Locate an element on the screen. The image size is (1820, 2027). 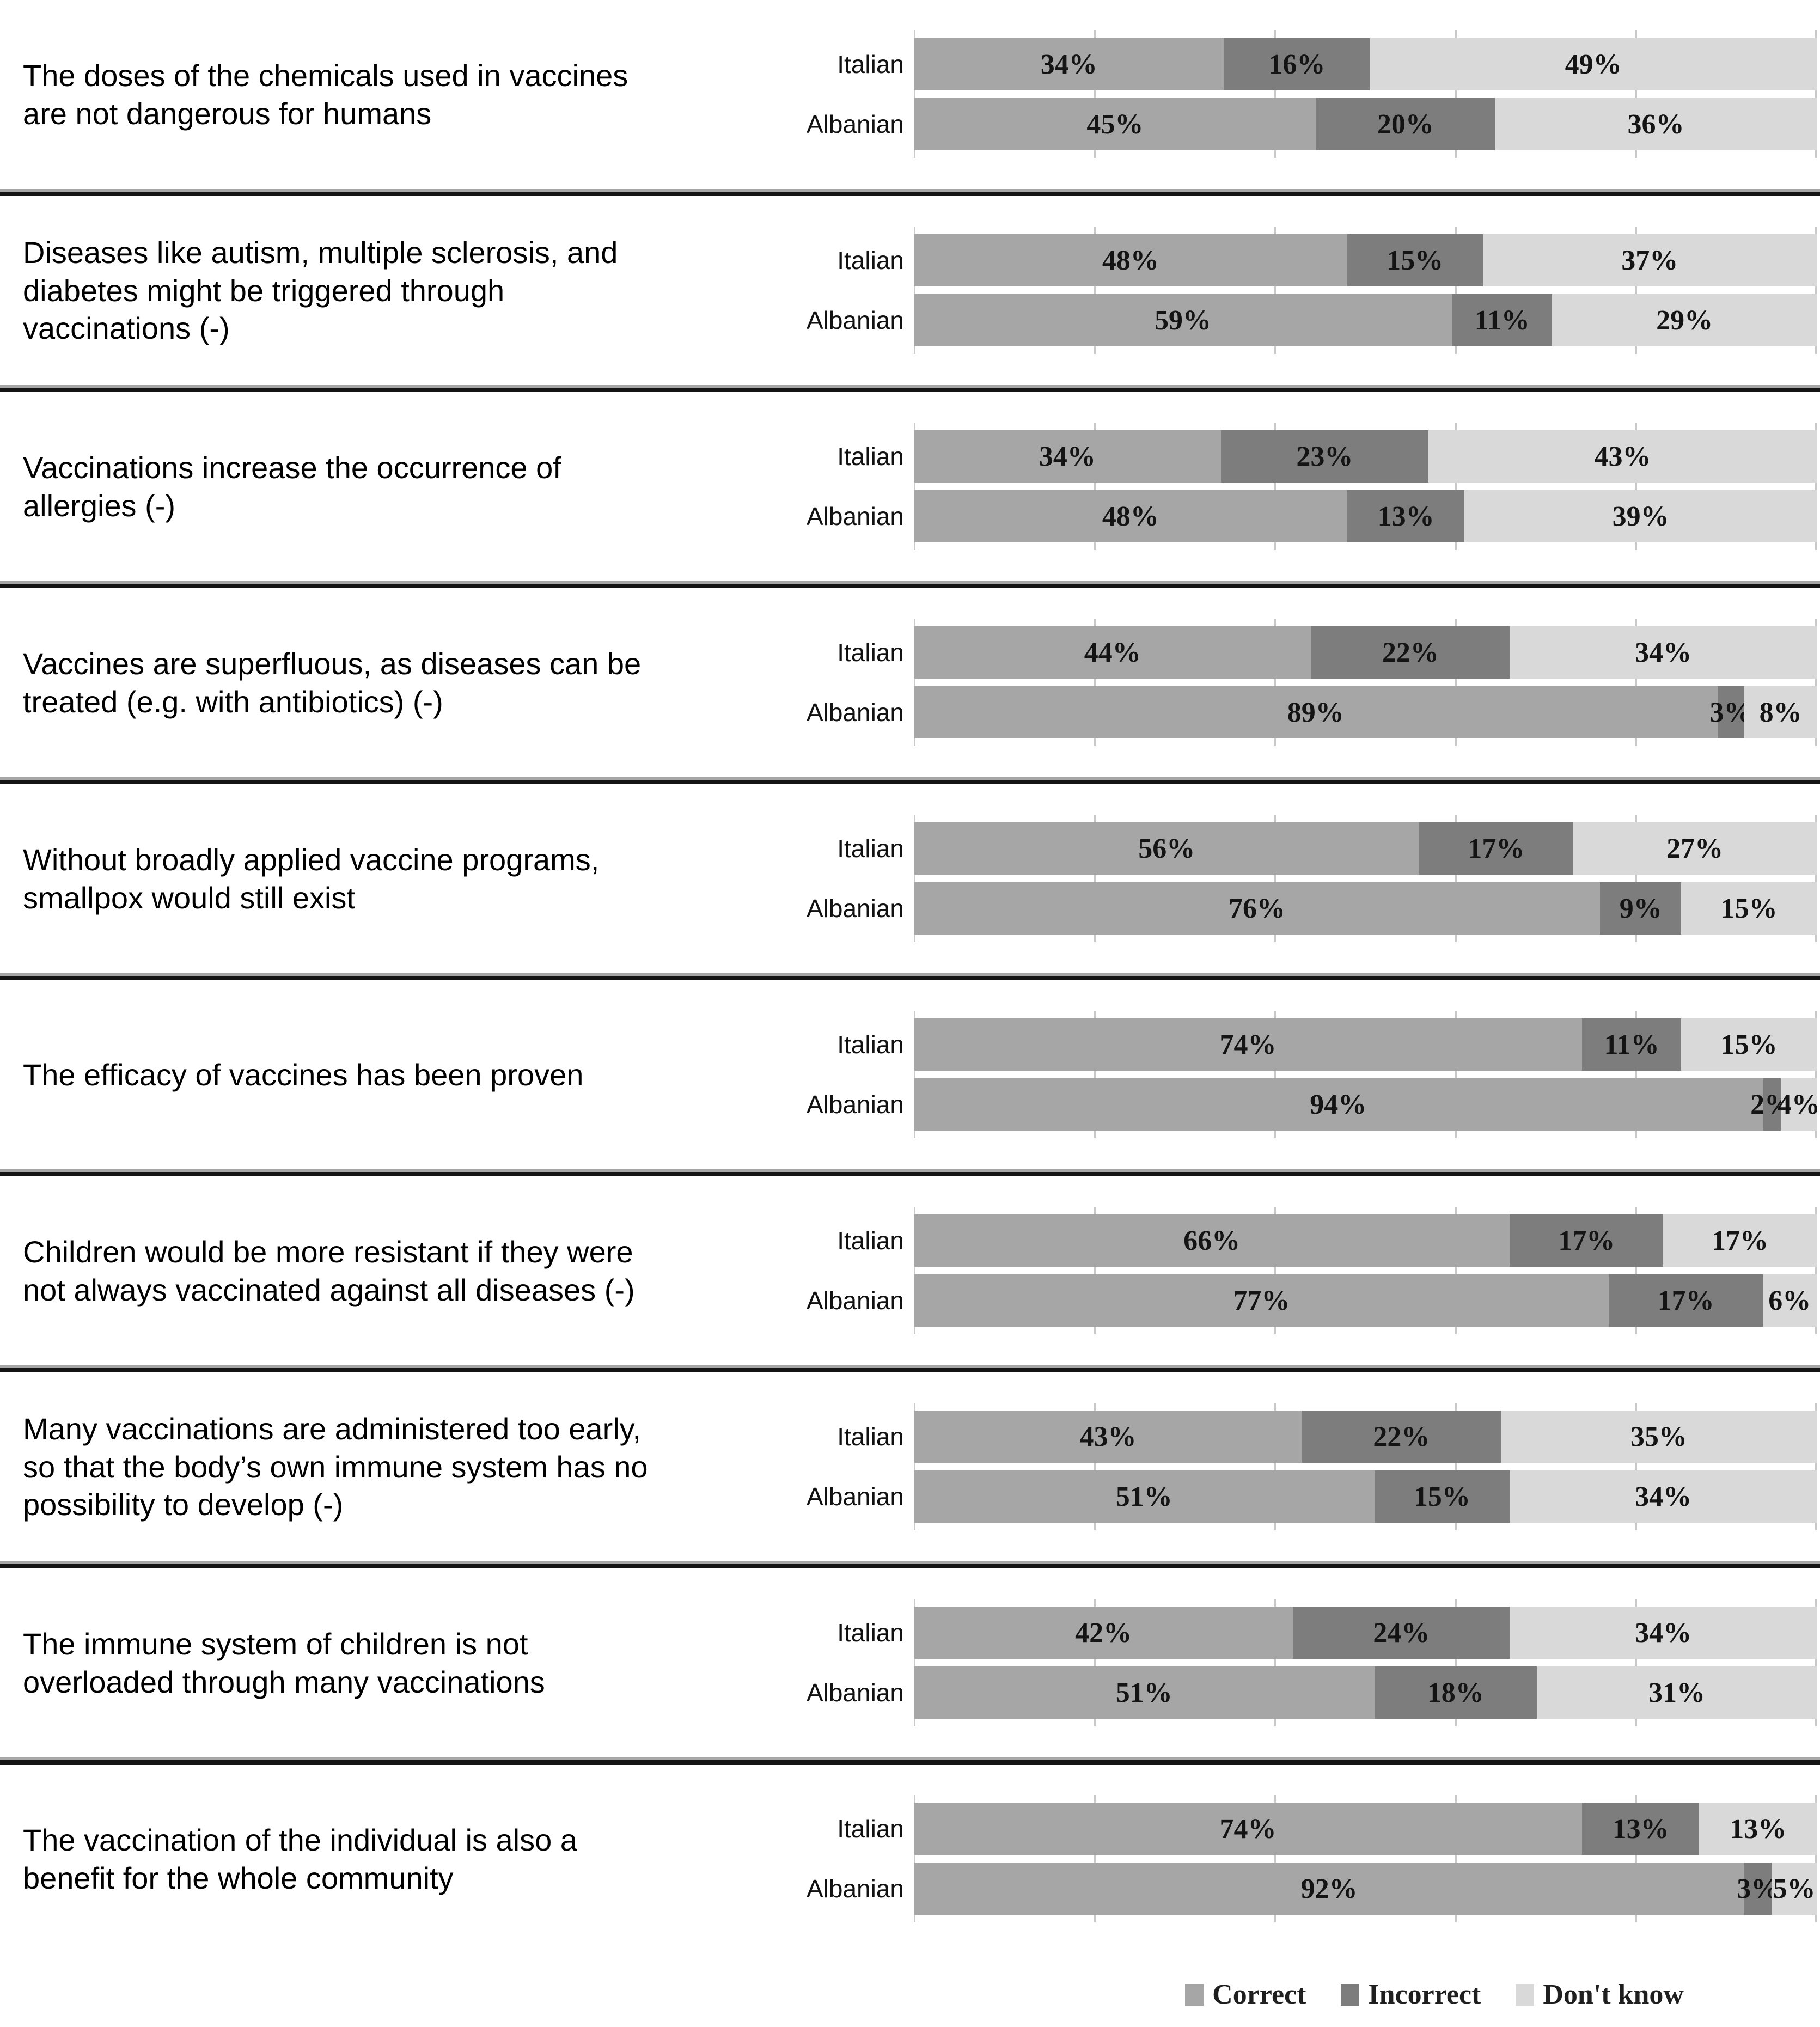
segment-dont-know: 36% is located at coordinates (1656, 124).